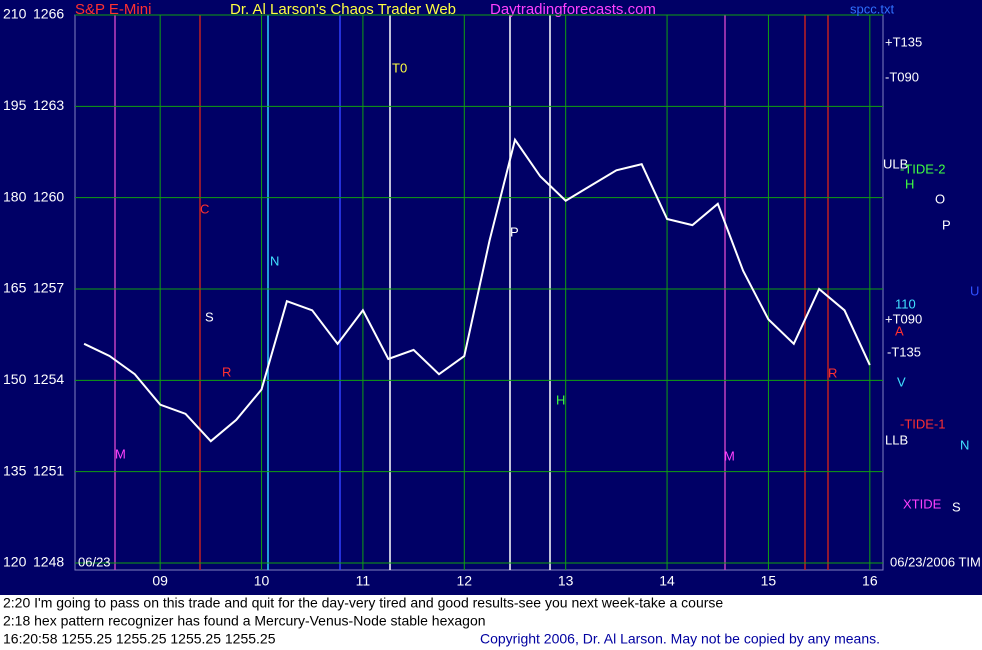 The height and width of the screenshot is (650, 982). What do you see at coordinates (48, 379) in the screenshot?
I see `y-tick-label: 1254` at bounding box center [48, 379].